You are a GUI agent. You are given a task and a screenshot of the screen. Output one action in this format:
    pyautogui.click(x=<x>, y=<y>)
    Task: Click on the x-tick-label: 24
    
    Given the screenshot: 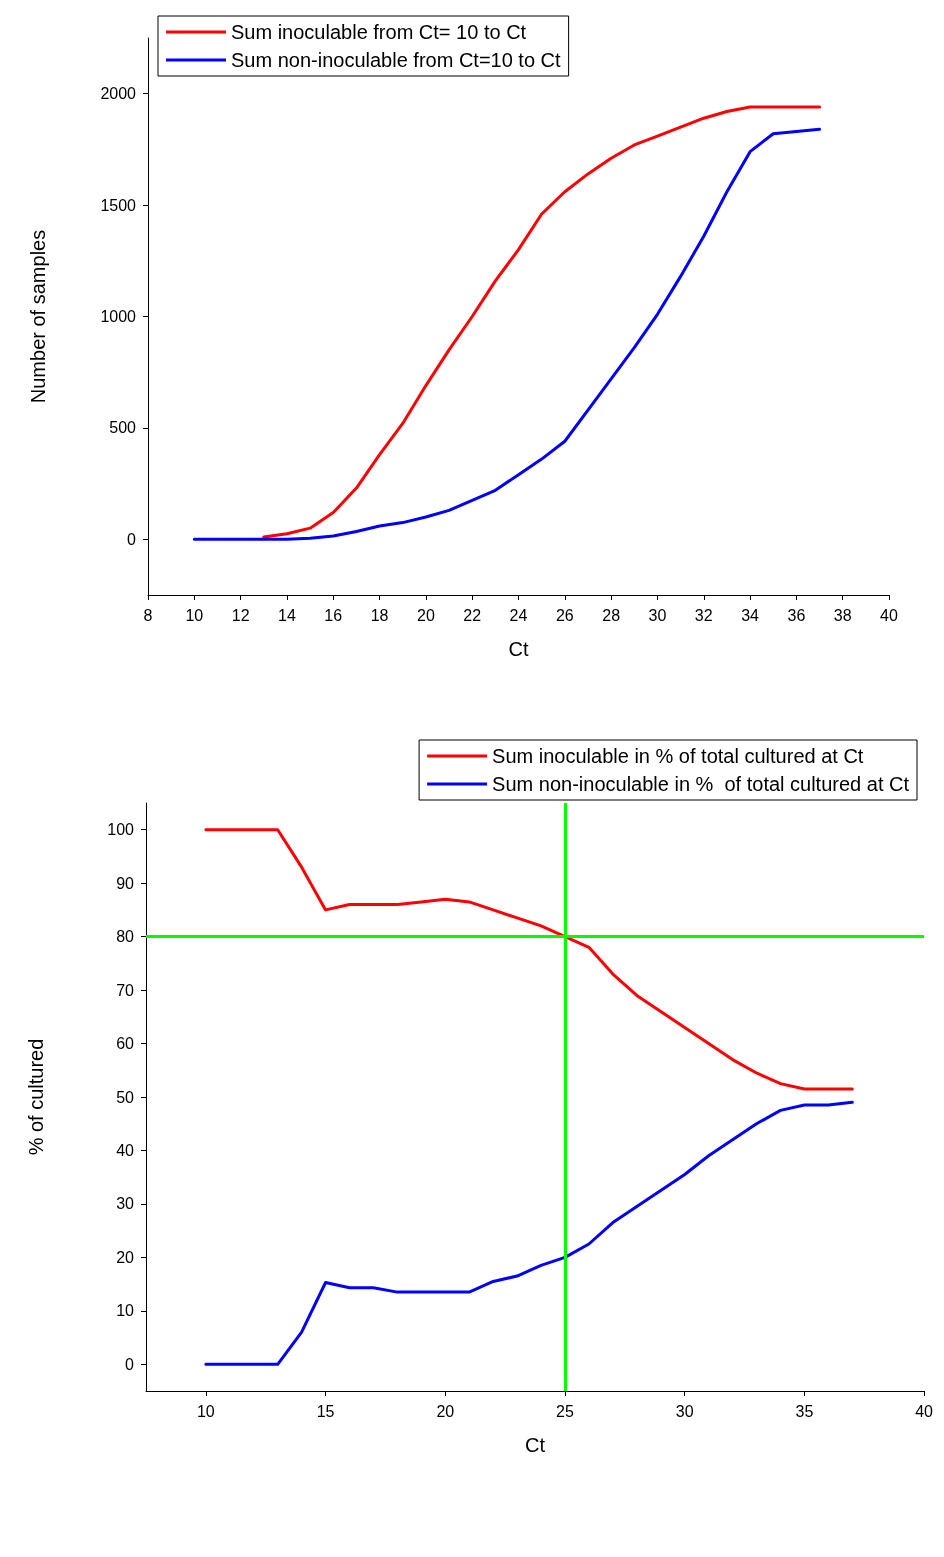 What is the action you would take?
    pyautogui.click(x=518, y=615)
    